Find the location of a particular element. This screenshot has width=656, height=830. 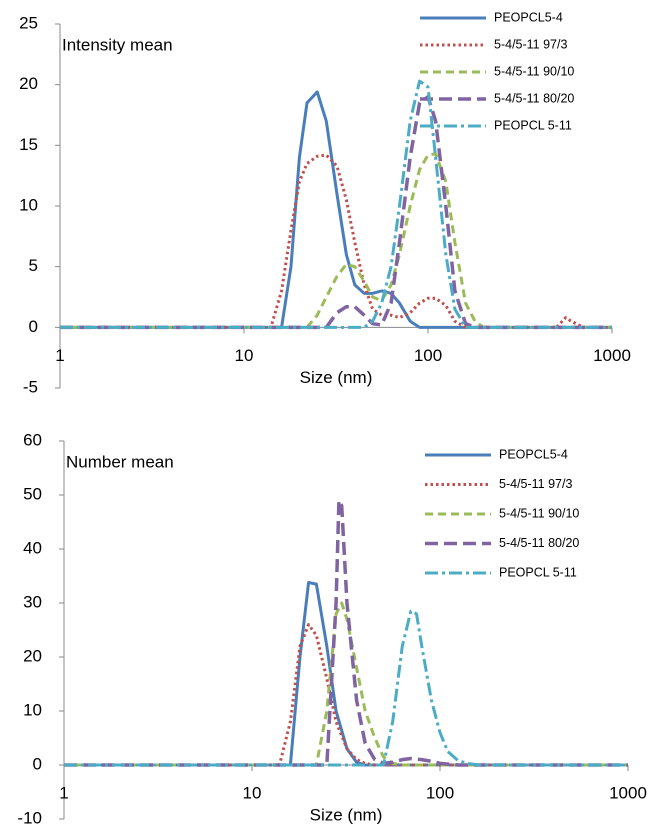

annotation: Number mean is located at coordinates (120, 461).